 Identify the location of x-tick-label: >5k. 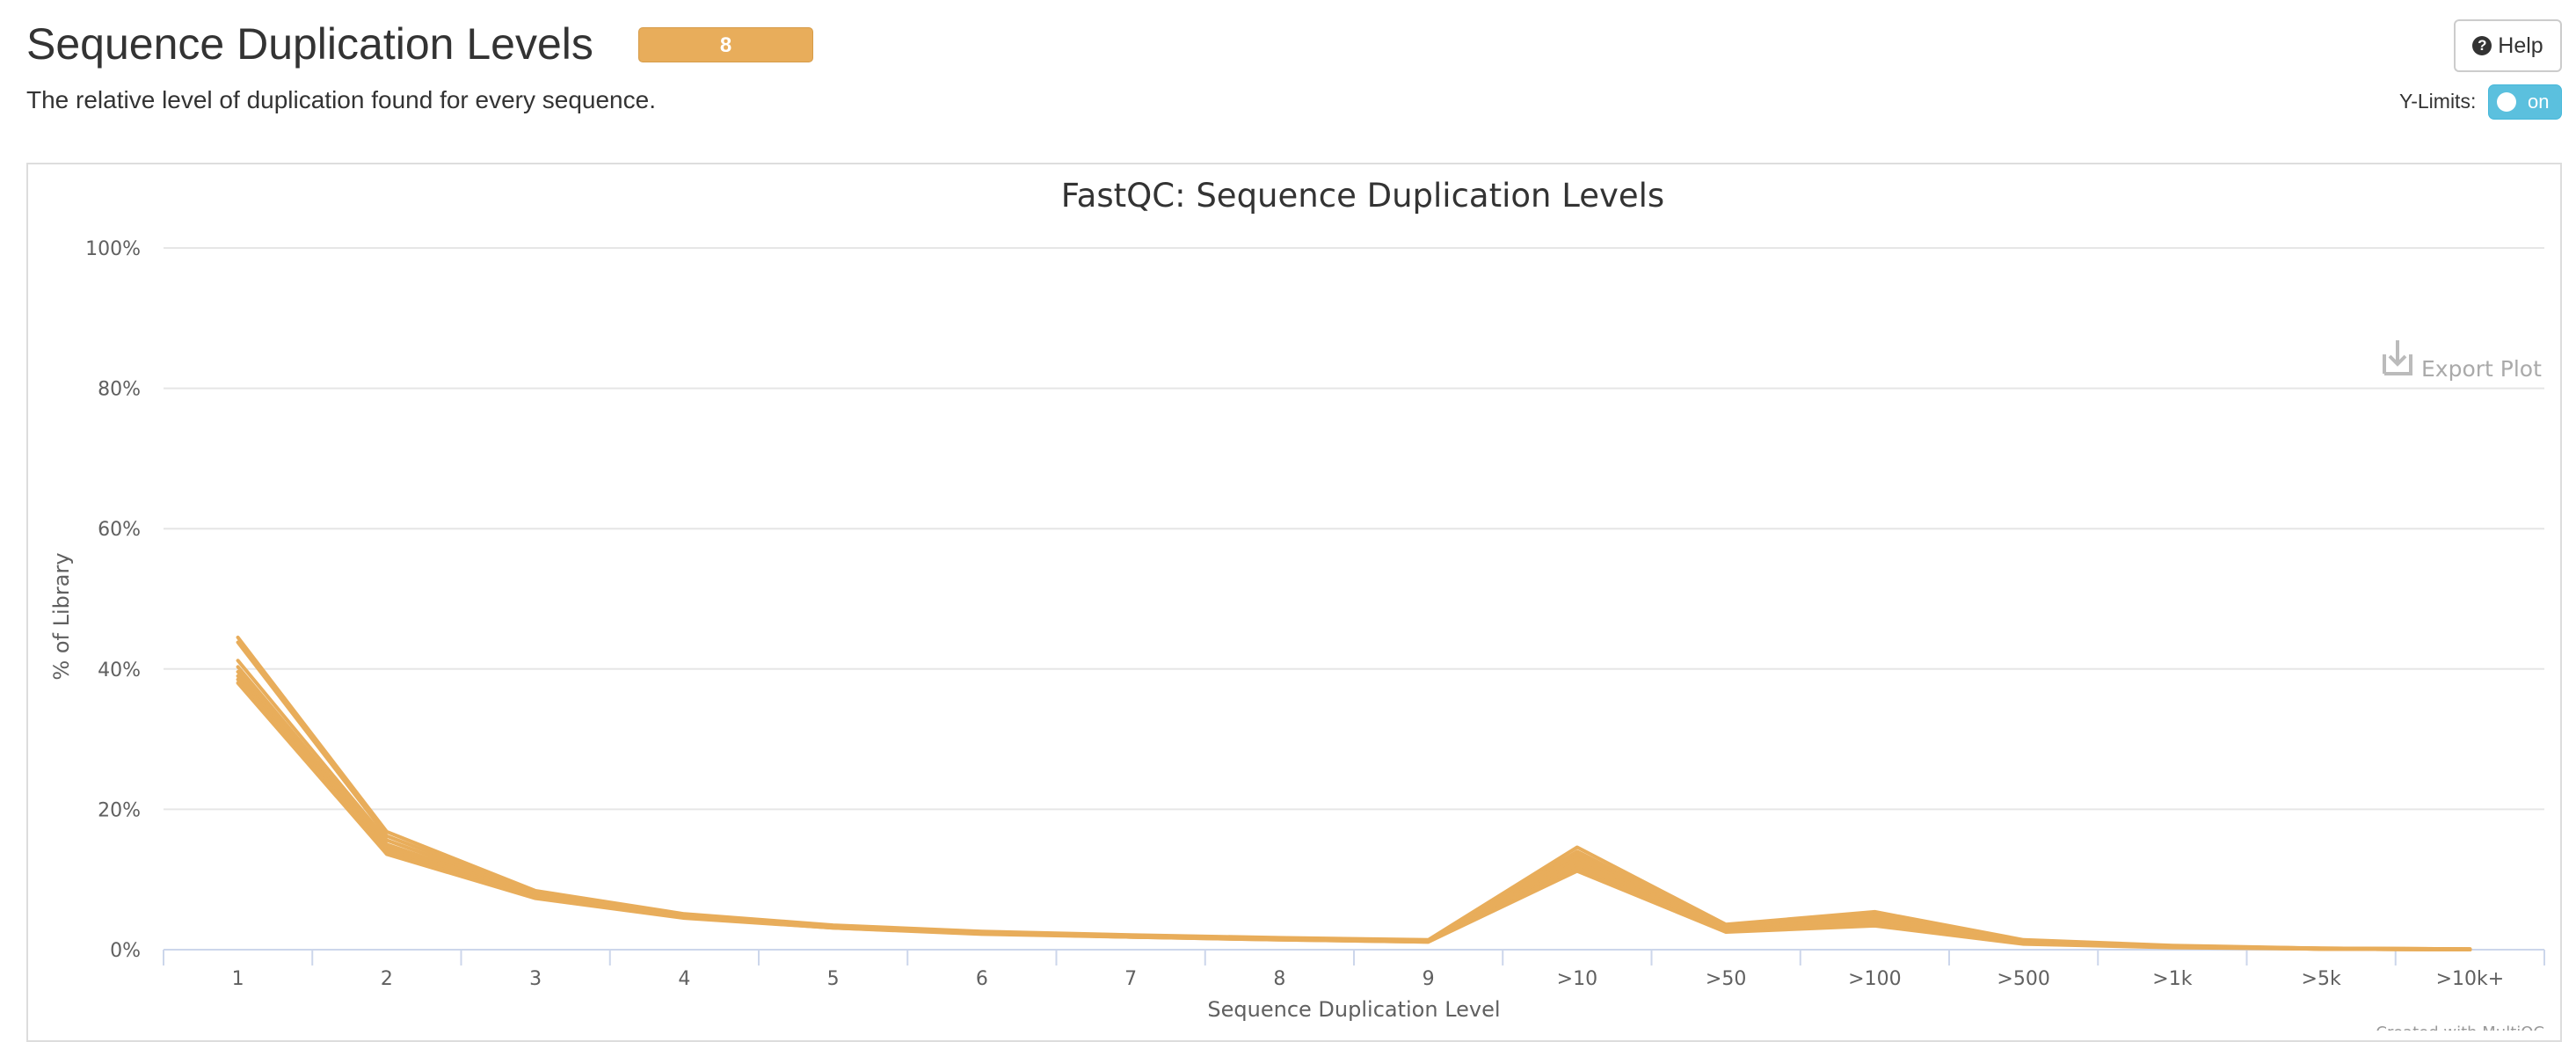
(2321, 979).